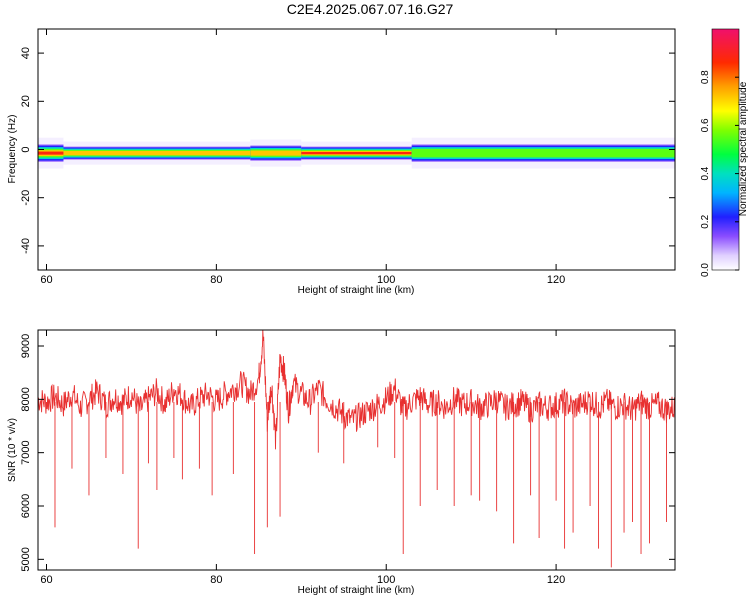 The height and width of the screenshot is (600, 750). Describe the element at coordinates (743, 148) in the screenshot. I see `colorbar-label: Normalized spectral amplitude` at that location.